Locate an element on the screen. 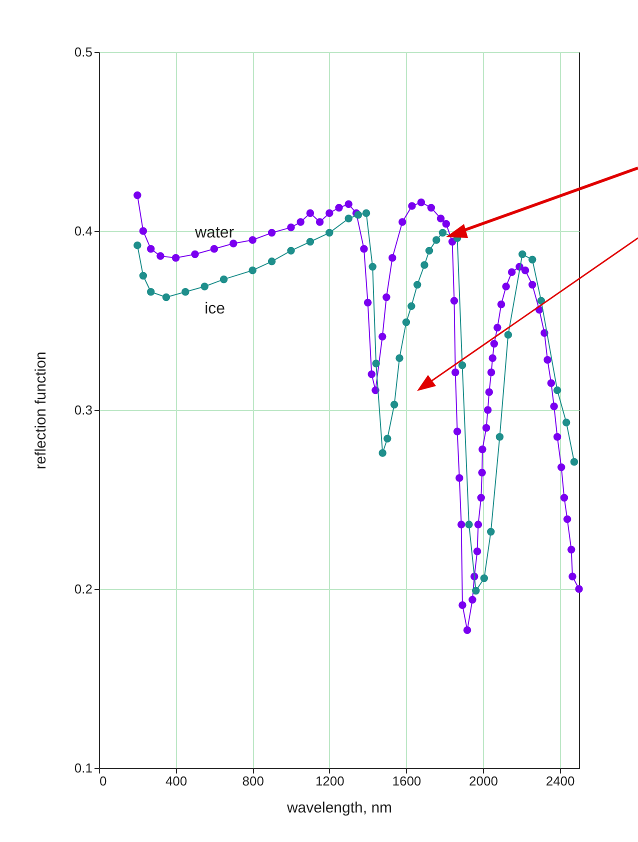 The image size is (638, 842). x-tick-label: 2000 is located at coordinates (483, 781).